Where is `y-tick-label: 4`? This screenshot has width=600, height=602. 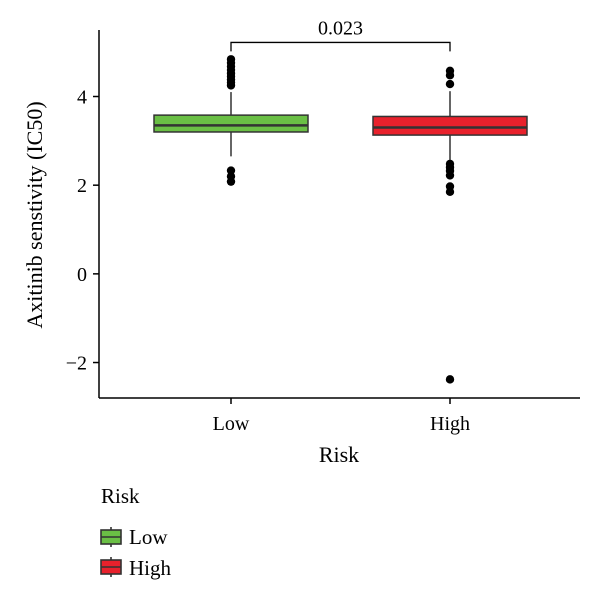
y-tick-label: 4 is located at coordinates (82, 98).